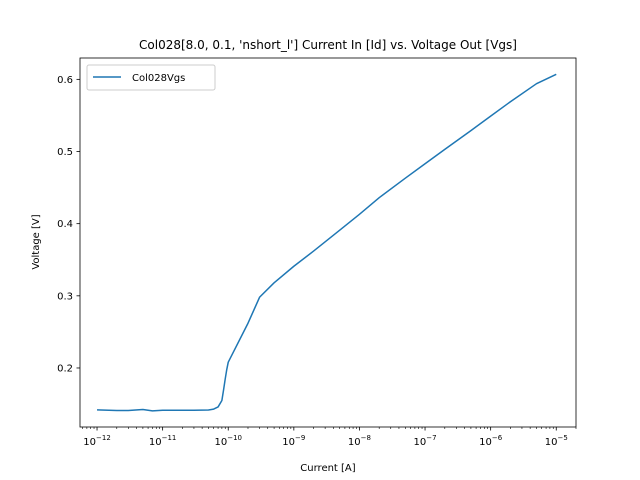 This screenshot has width=640, height=480. What do you see at coordinates (425, 441) in the screenshot?
I see `x-tick-label: 10⁻⁷` at bounding box center [425, 441].